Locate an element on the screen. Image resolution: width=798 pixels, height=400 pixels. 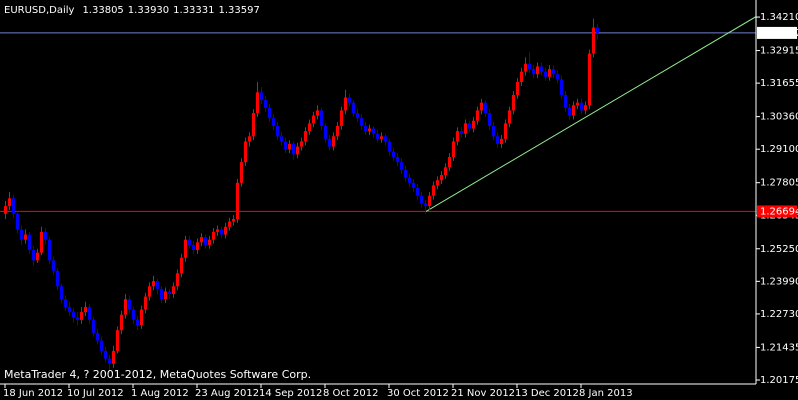
x-tick-label: 14 Sep 2012 is located at coordinates (290, 393).